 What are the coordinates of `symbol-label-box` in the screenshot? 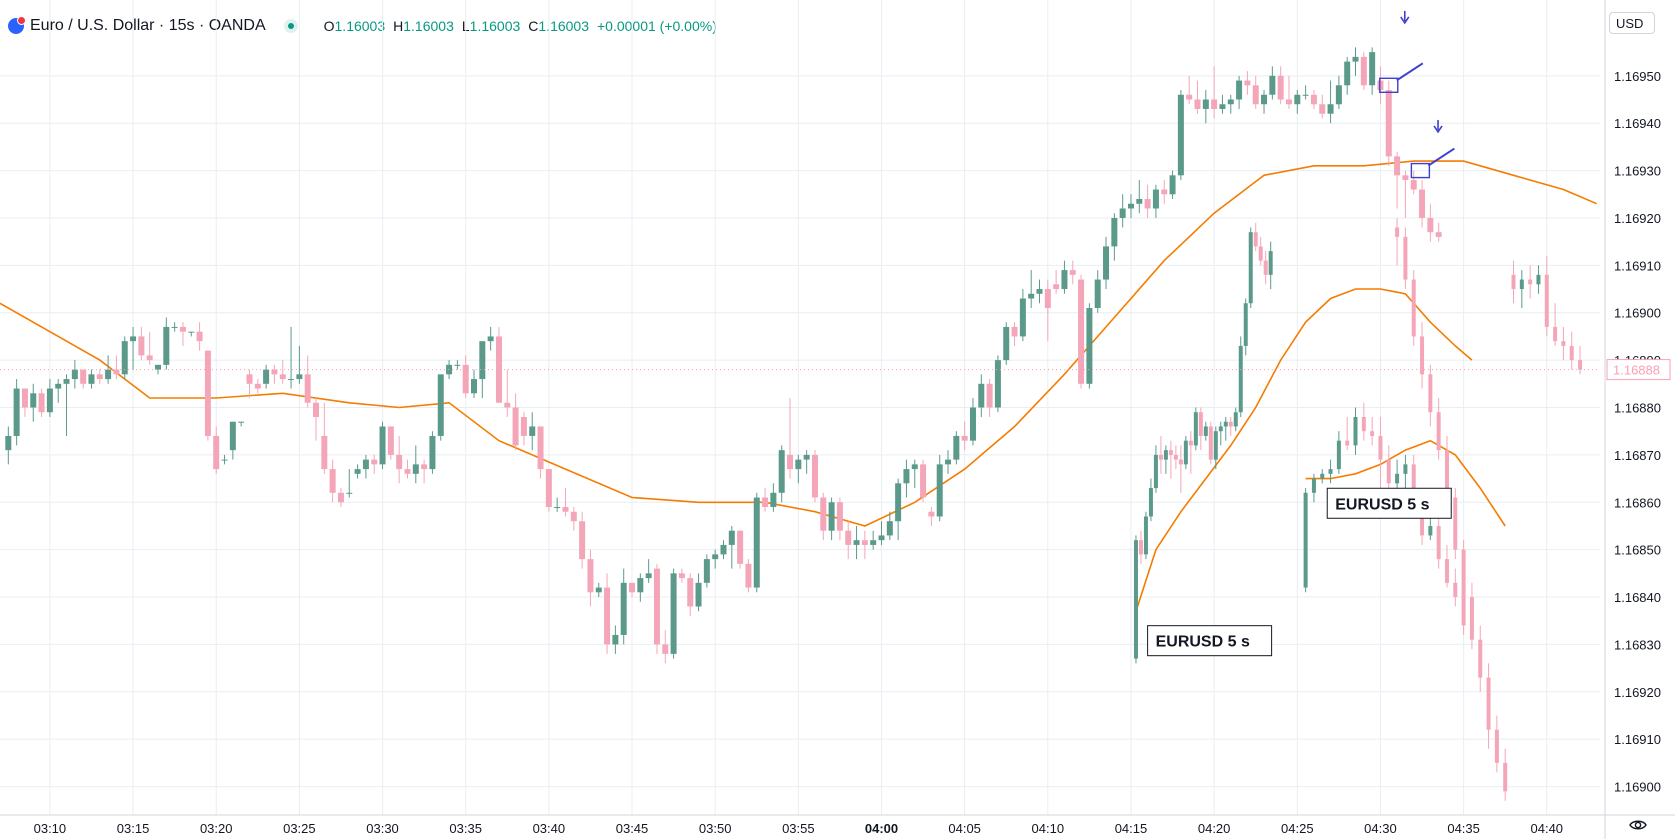 It's located at (1389, 503).